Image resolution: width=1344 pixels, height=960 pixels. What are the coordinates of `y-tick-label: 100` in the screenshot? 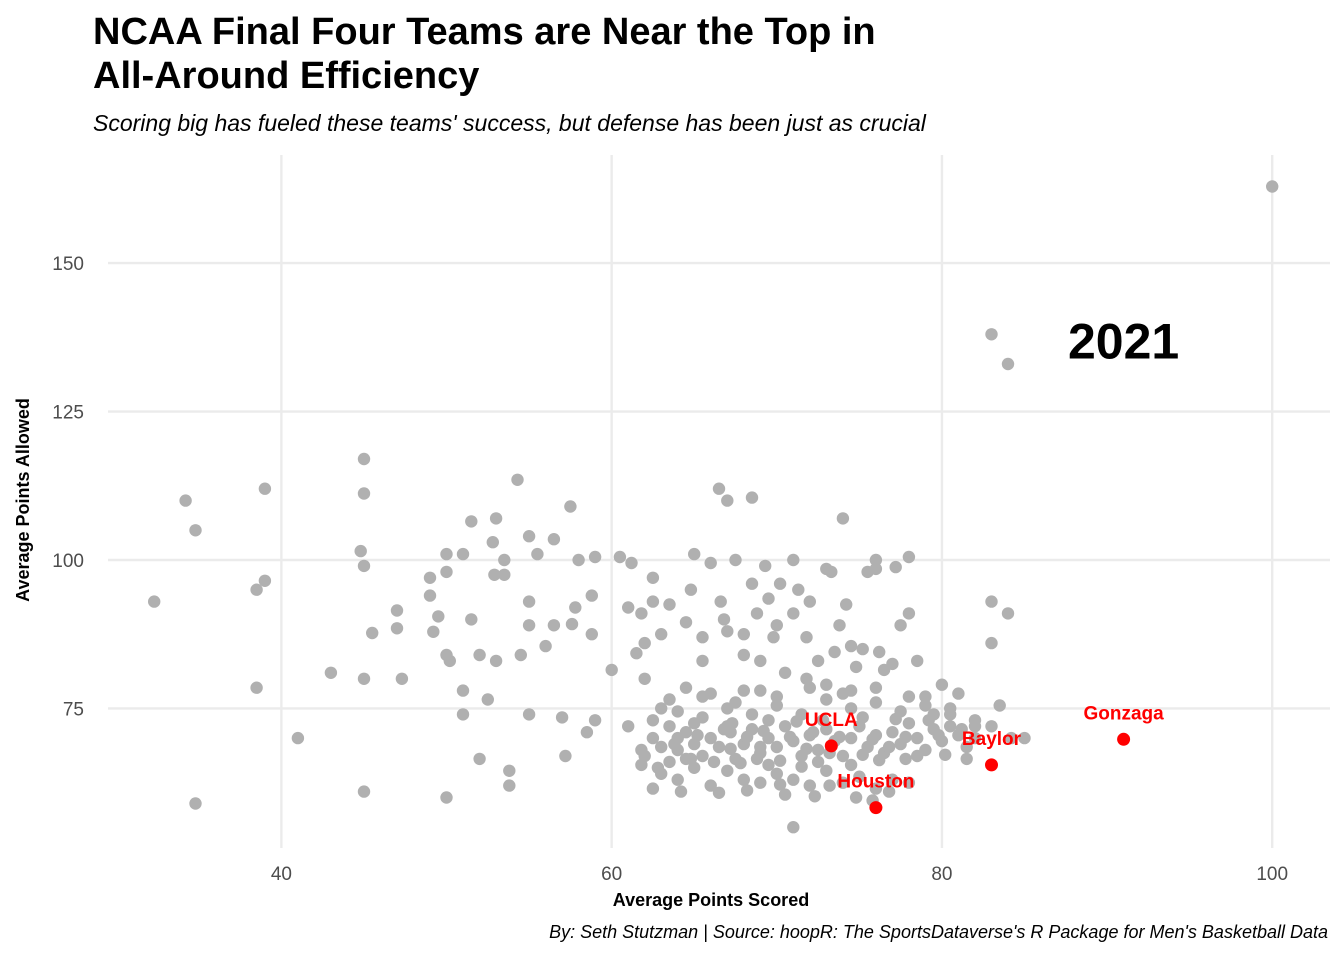 It's located at (68, 561).